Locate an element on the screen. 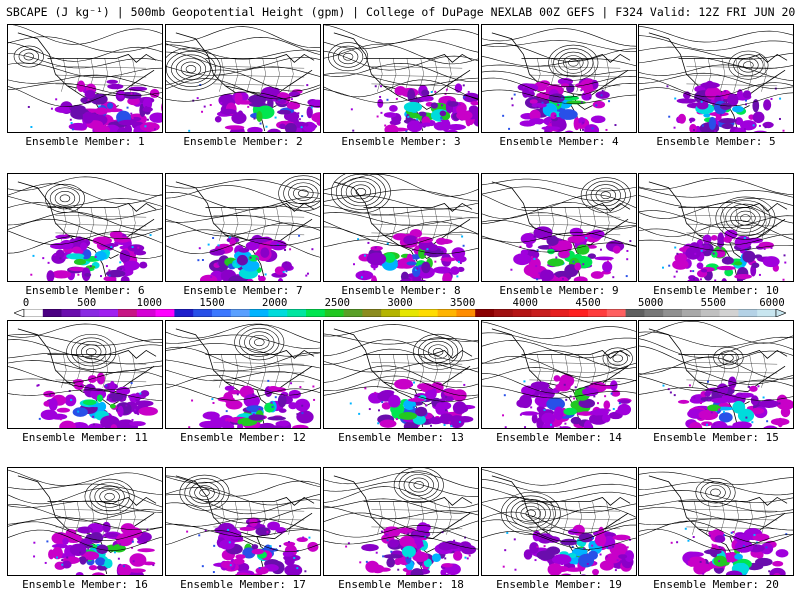 Image resolution: width=800 pixels, height=600 pixels. member-caption: Ensemble Member: 13 is located at coordinates (401, 437).